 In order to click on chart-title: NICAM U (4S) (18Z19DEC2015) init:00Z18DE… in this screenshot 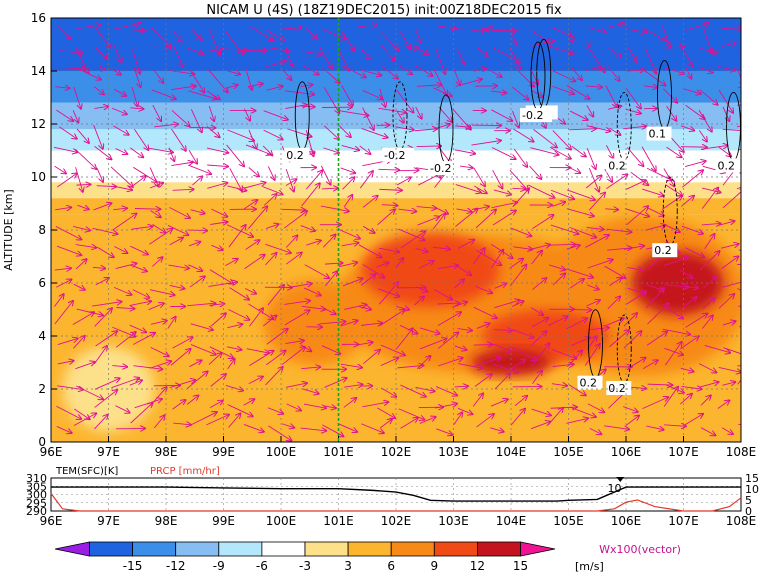, I will do `click(384, 10)`.